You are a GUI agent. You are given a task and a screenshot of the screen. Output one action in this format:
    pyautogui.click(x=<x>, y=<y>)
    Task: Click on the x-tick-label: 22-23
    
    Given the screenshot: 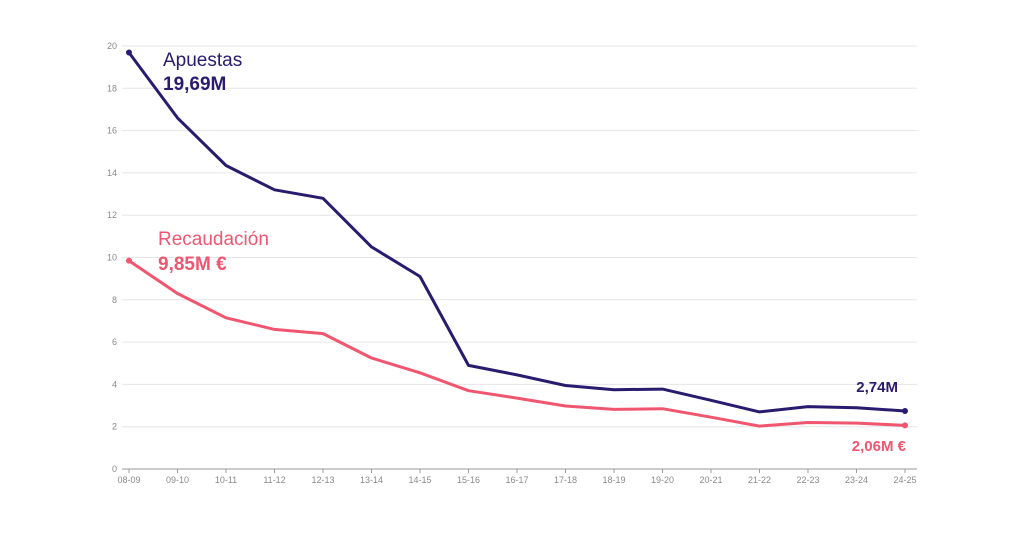 What is the action you would take?
    pyautogui.click(x=807, y=480)
    